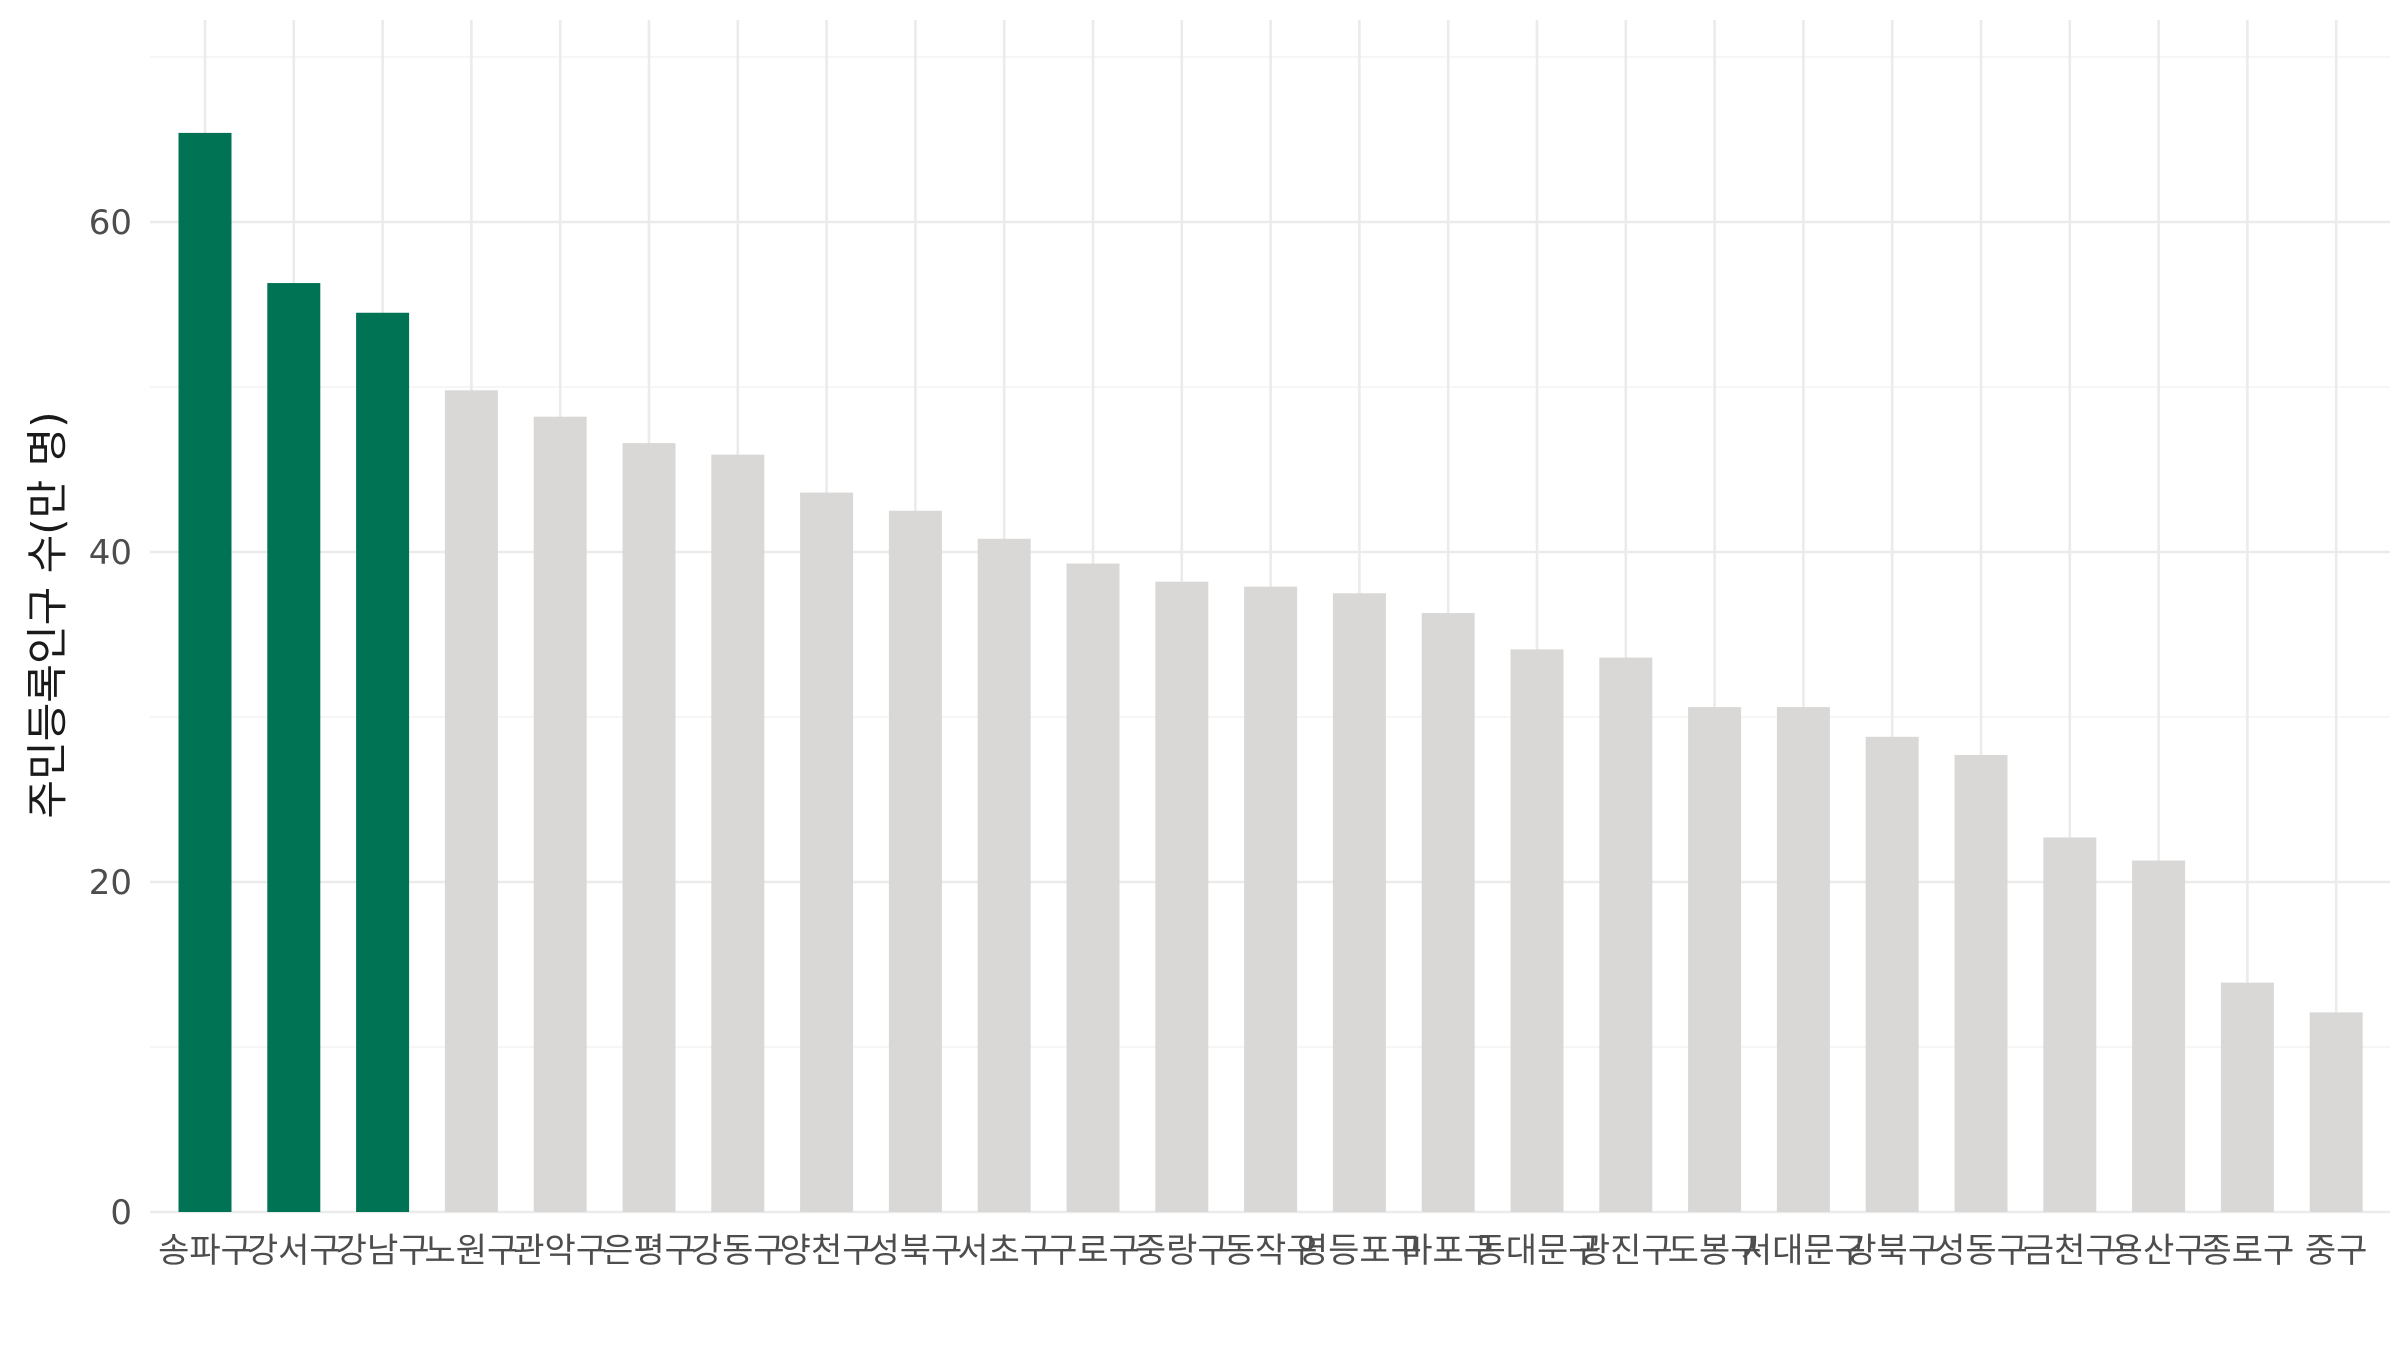  Describe the element at coordinates (294, 1251) in the screenshot. I see `x-tick-label: 강서구` at that location.